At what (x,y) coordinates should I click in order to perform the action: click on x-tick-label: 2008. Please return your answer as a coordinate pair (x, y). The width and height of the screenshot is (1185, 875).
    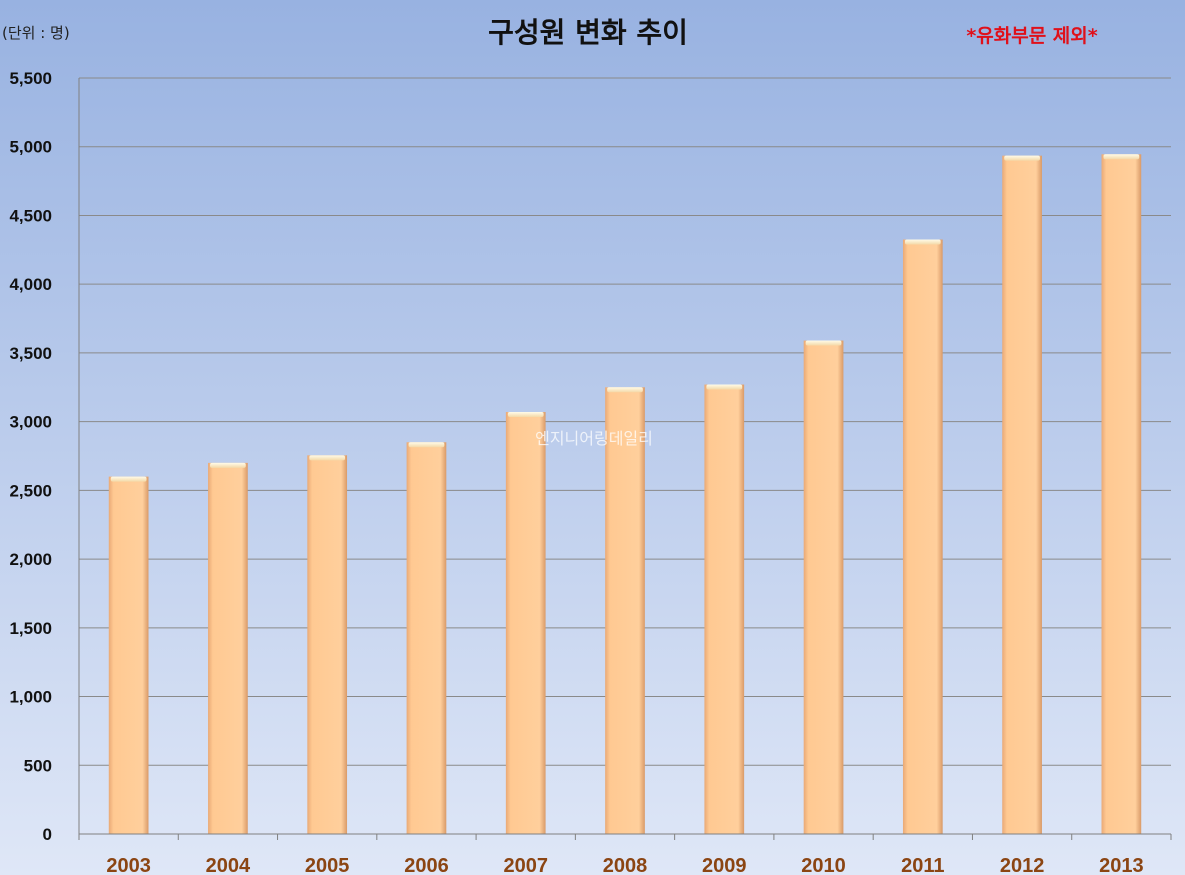
    Looking at the image, I should click on (625, 865).